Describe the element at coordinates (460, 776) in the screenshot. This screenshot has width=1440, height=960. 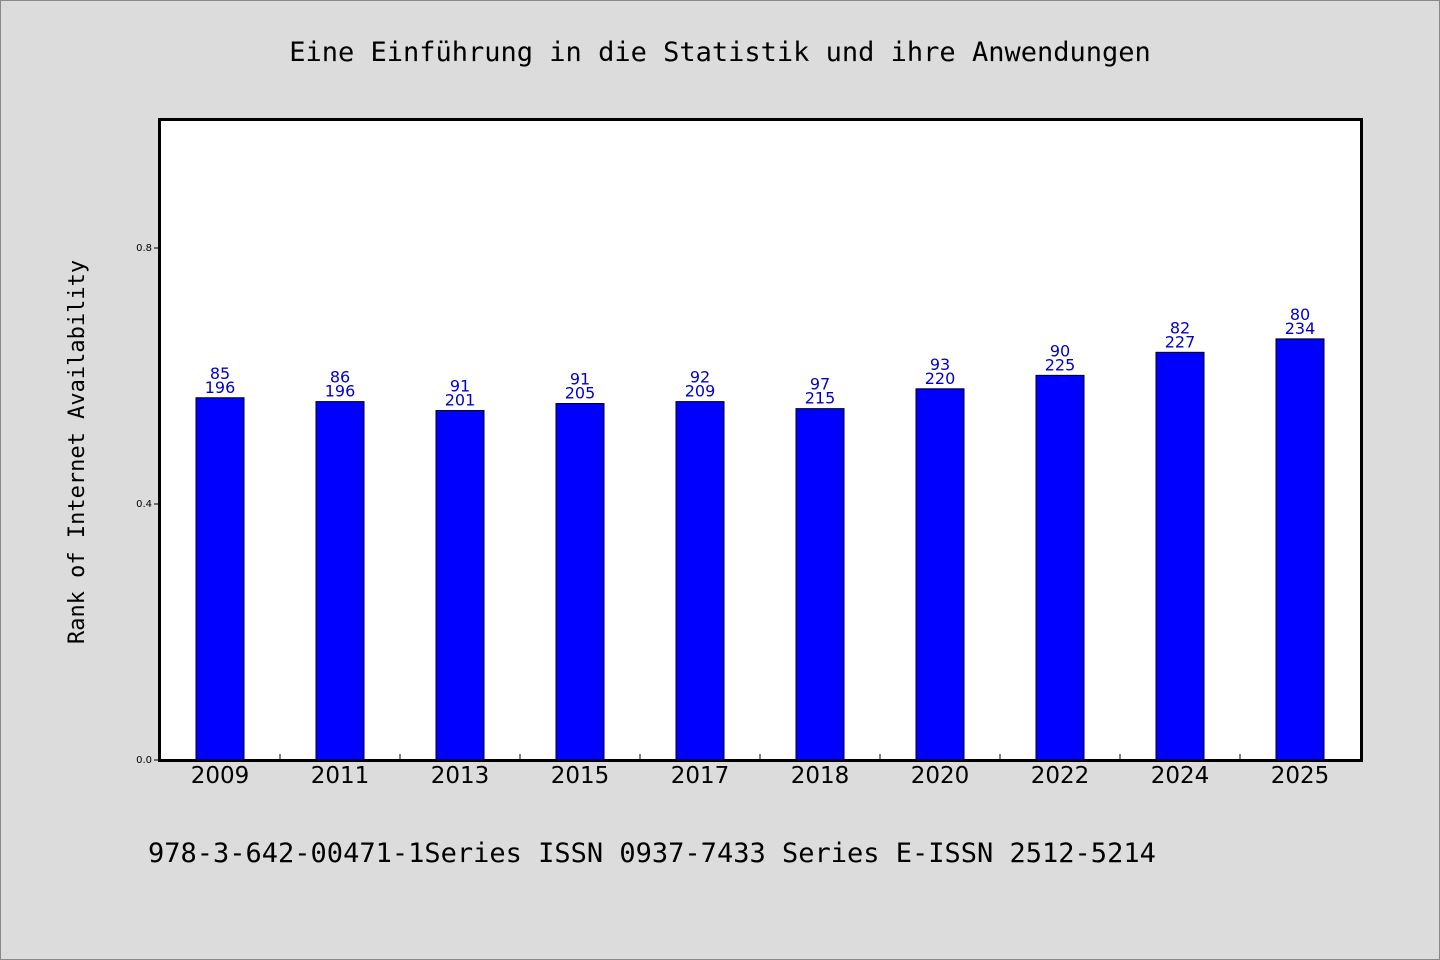
I see `x-tick-label-2013: 2013` at that location.